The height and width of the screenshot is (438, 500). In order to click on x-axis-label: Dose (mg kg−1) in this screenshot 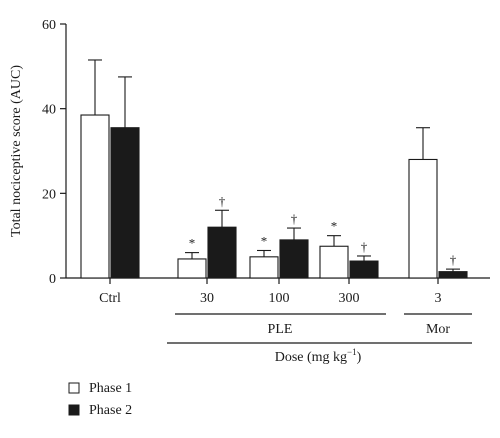, I will do `click(318, 356)`.